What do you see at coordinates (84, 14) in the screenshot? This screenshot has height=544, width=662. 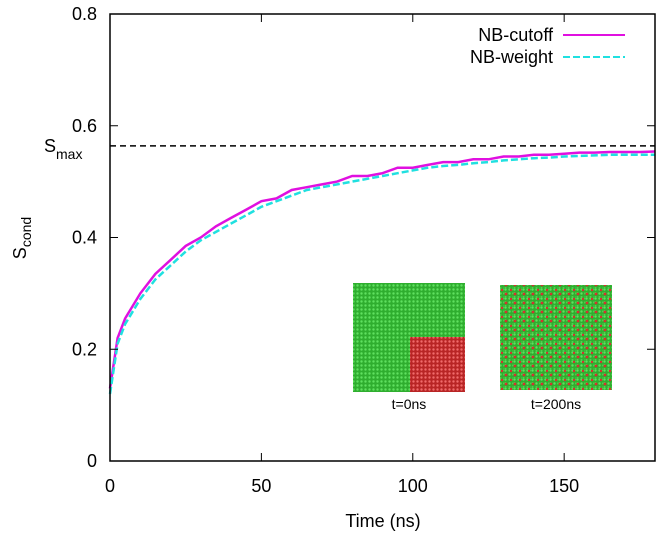 I see `y-tick-label: 0.8` at bounding box center [84, 14].